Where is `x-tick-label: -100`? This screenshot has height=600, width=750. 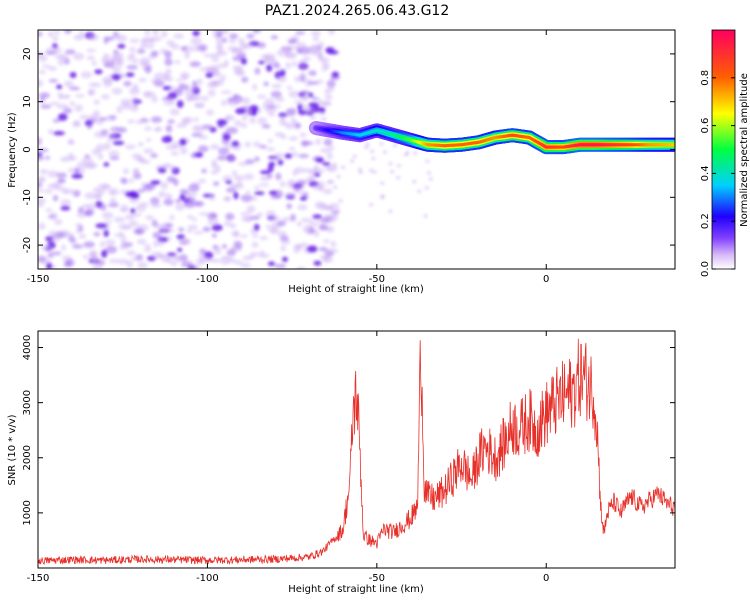
x-tick-label: -100 is located at coordinates (207, 578).